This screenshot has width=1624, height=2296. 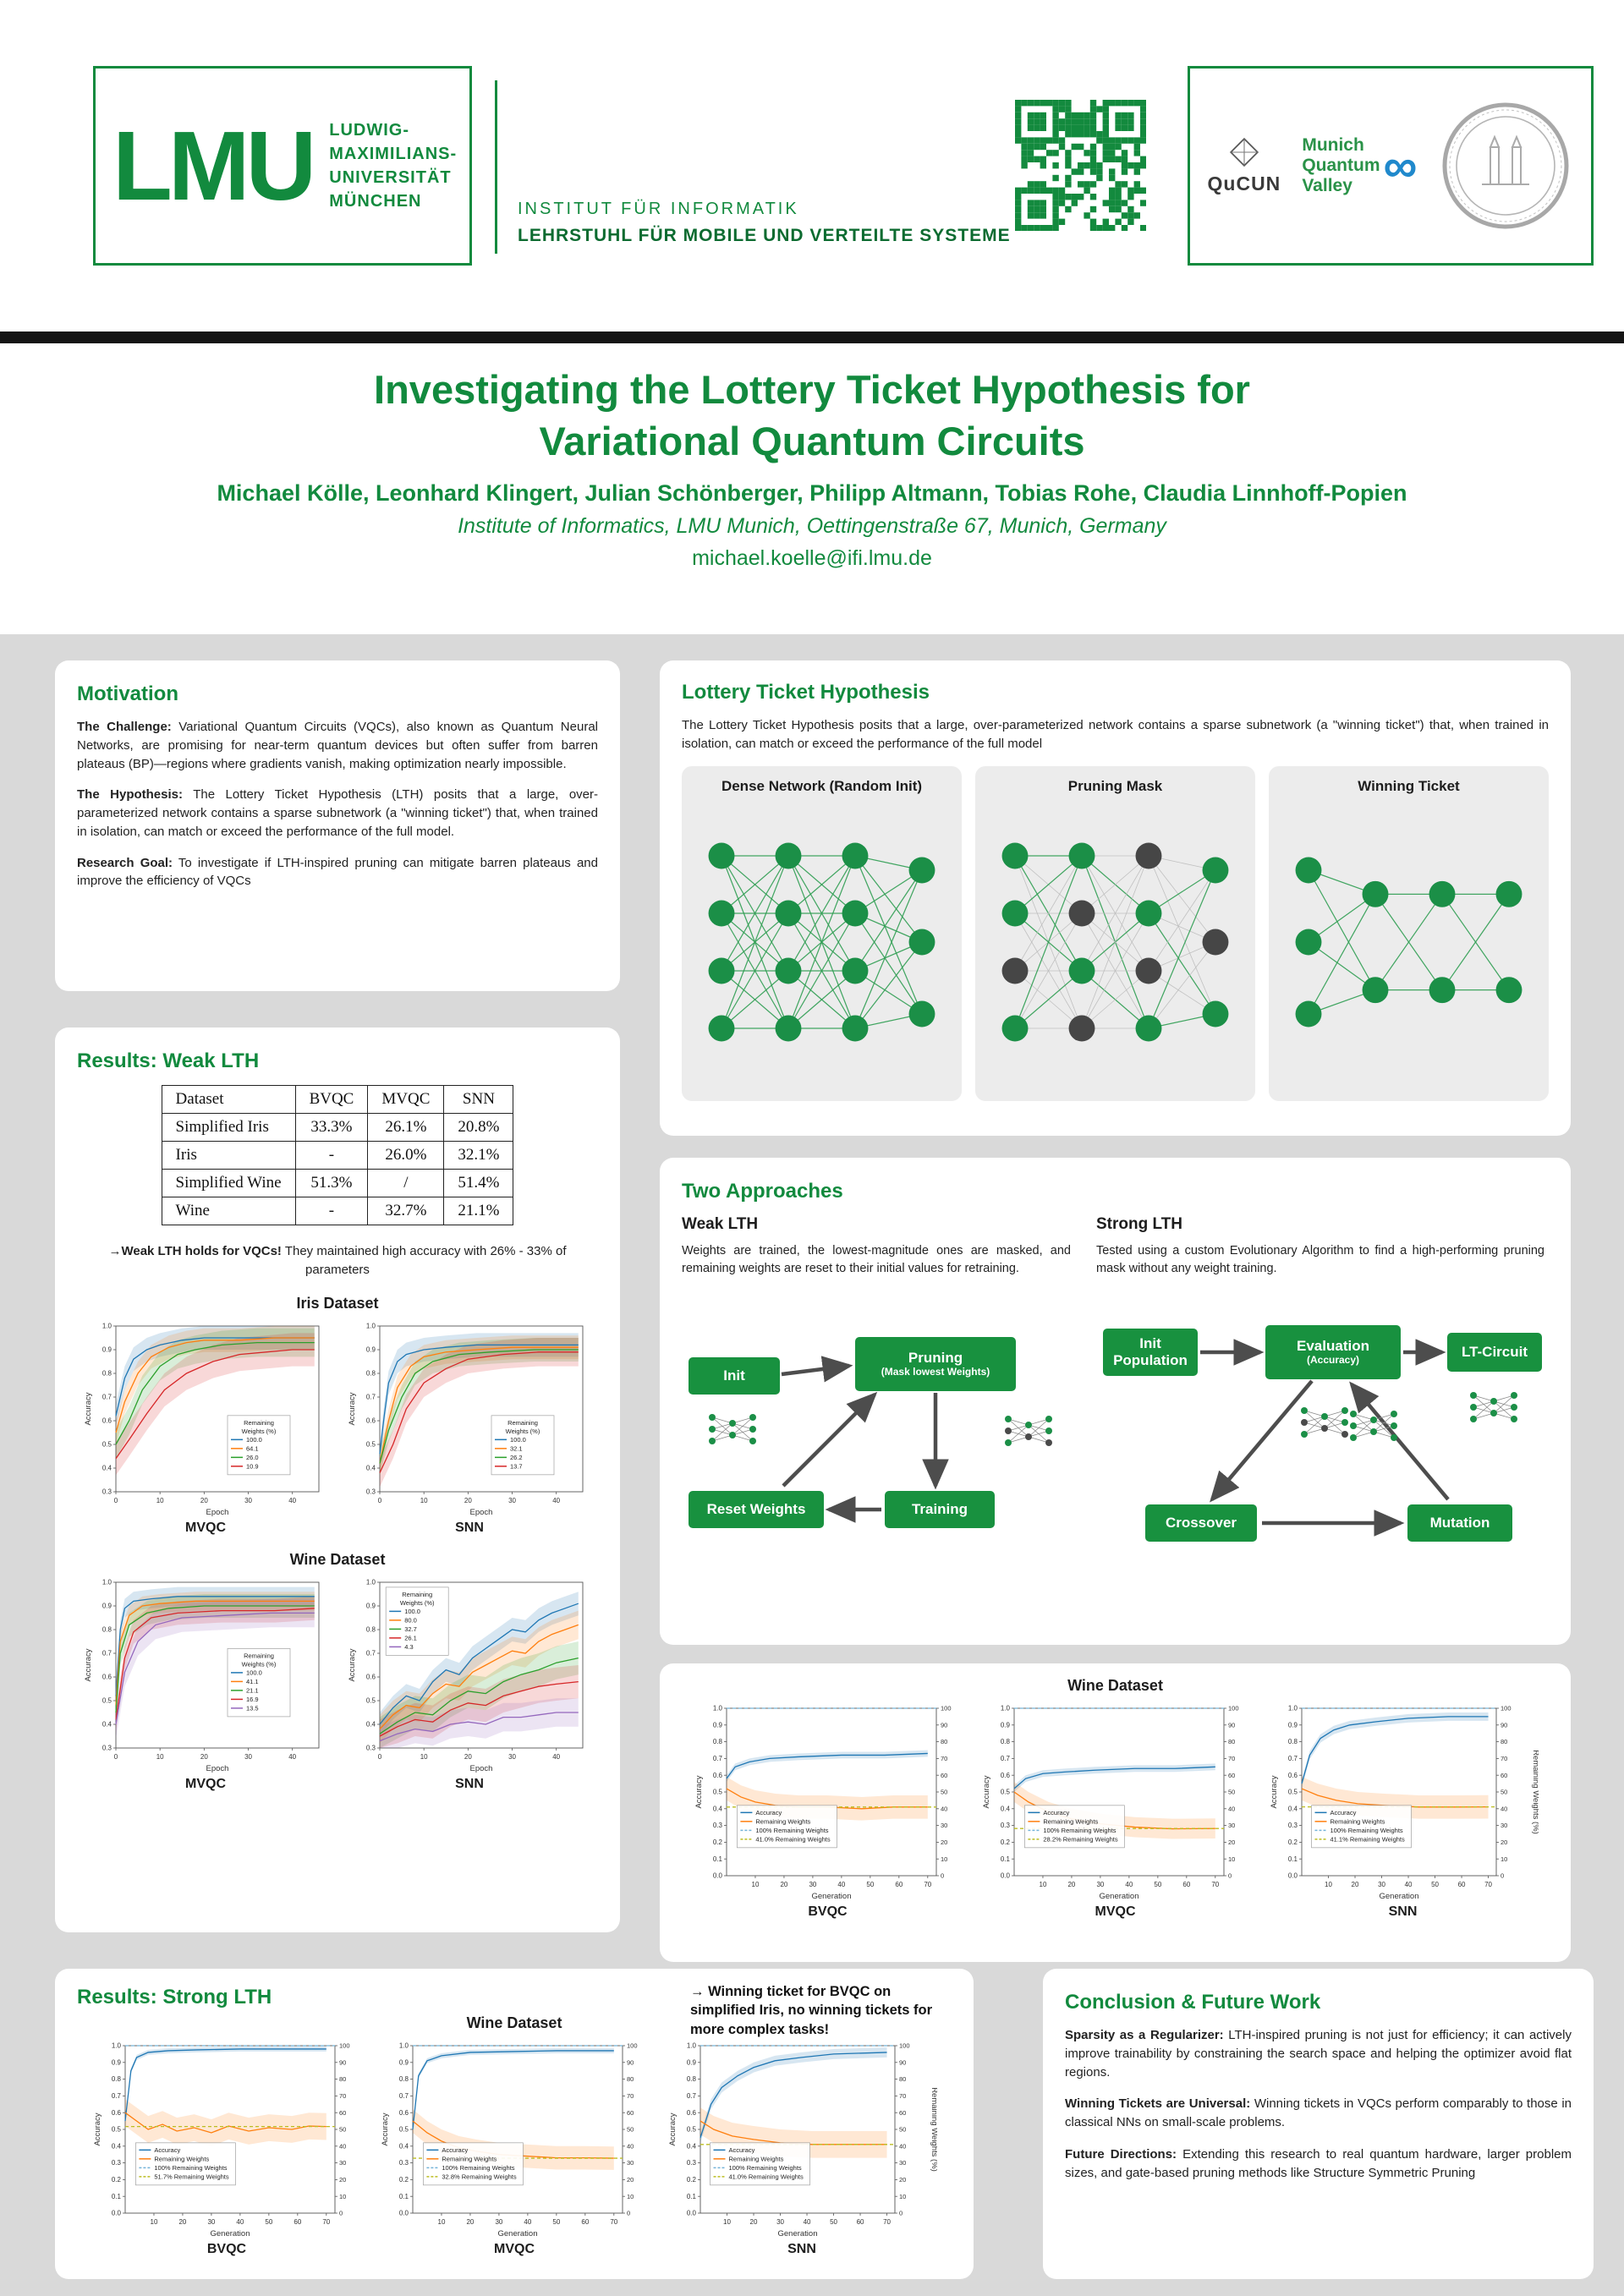 What do you see at coordinates (393, 154) in the screenshot?
I see `university-line: MAXIMILIANS-` at bounding box center [393, 154].